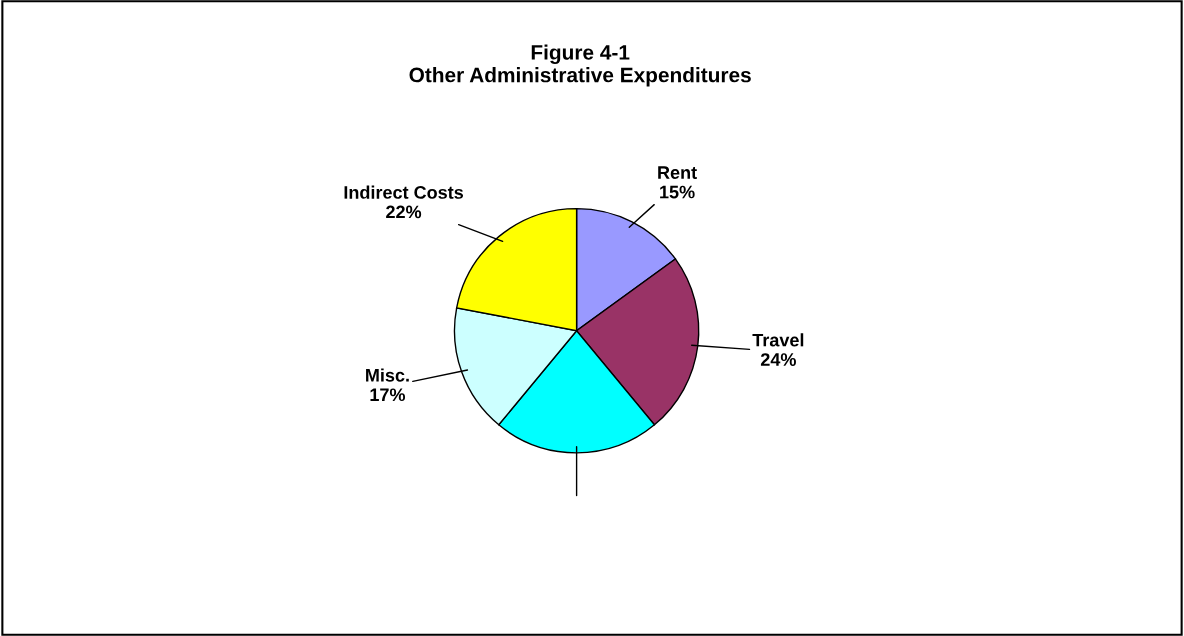 The width and height of the screenshot is (1184, 636). I want to click on data-label: 17%, so click(388, 395).